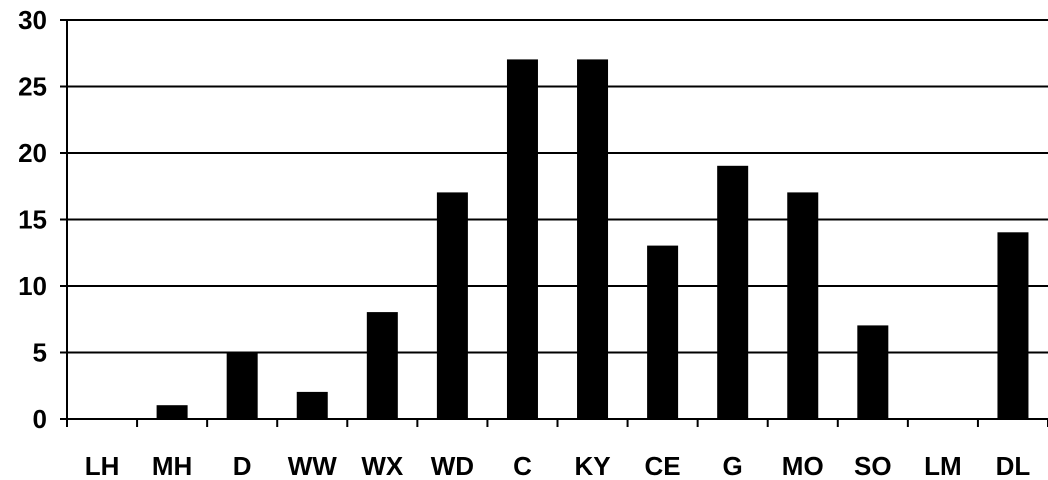 Image resolution: width=1048 pixels, height=480 pixels. What do you see at coordinates (40, 419) in the screenshot?
I see `y-tick-label: 0` at bounding box center [40, 419].